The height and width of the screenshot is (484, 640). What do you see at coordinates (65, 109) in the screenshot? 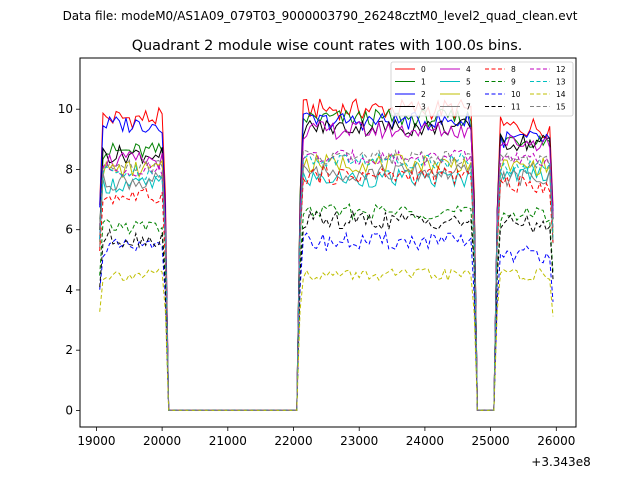
I see `y-tick-label: 10` at bounding box center [65, 109].